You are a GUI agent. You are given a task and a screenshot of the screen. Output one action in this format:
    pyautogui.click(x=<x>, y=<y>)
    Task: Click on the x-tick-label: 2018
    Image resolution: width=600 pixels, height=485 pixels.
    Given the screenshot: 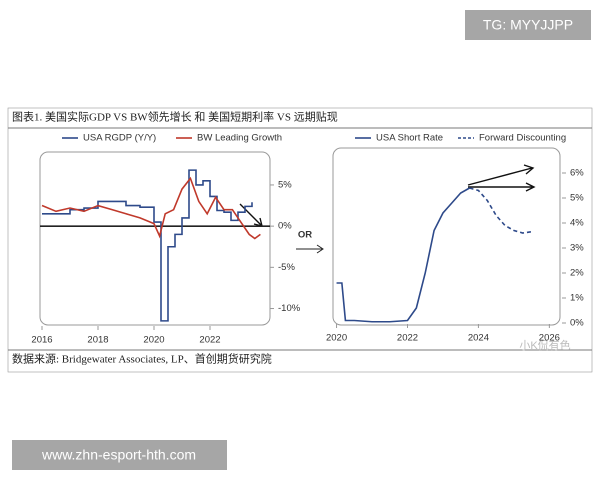 What is the action you would take?
    pyautogui.click(x=97, y=340)
    